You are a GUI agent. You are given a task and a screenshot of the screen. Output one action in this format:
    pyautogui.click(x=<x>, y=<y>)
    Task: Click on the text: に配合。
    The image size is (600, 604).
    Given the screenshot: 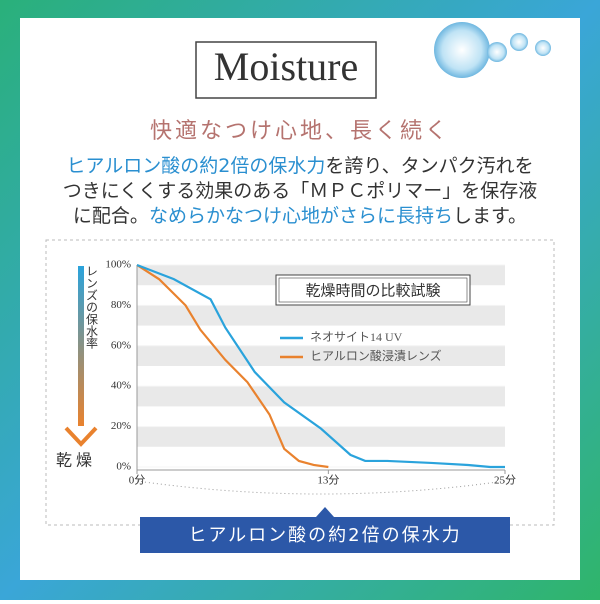 What is the action you would take?
    pyautogui.click(x=111, y=216)
    